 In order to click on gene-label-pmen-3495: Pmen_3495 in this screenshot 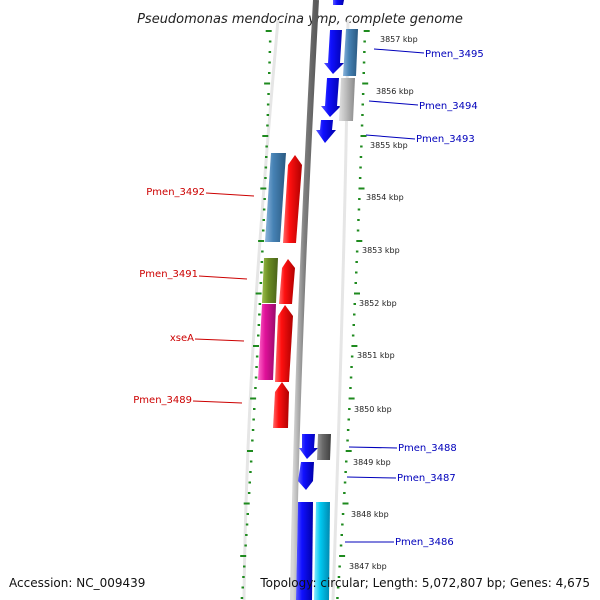, I will do `click(454, 54)`.